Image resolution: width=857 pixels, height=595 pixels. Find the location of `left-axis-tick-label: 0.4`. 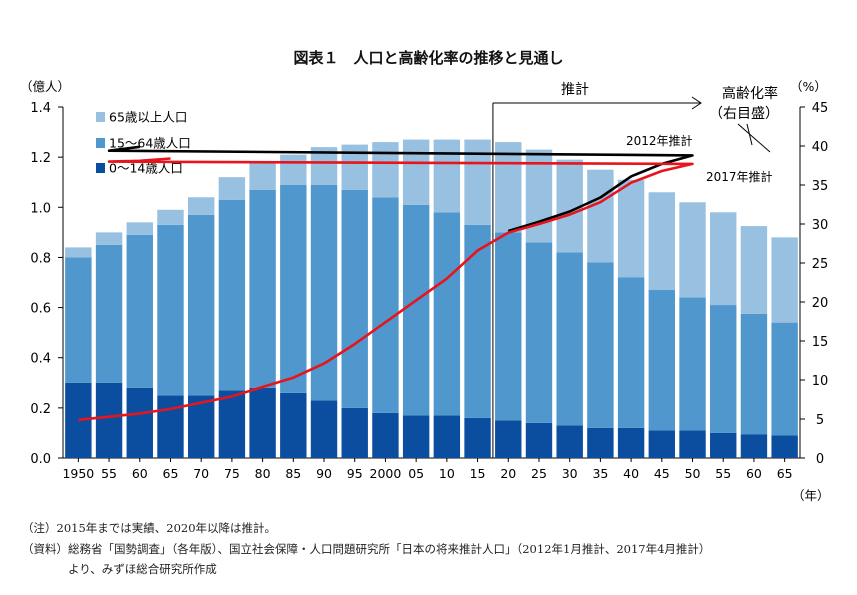

left-axis-tick-label: 0.4 is located at coordinates (40, 359).